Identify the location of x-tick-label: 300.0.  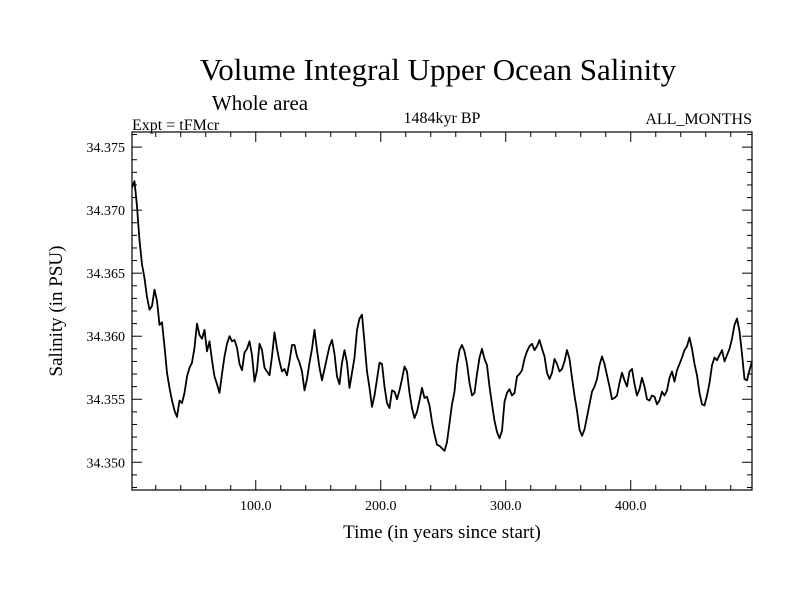
(506, 506).